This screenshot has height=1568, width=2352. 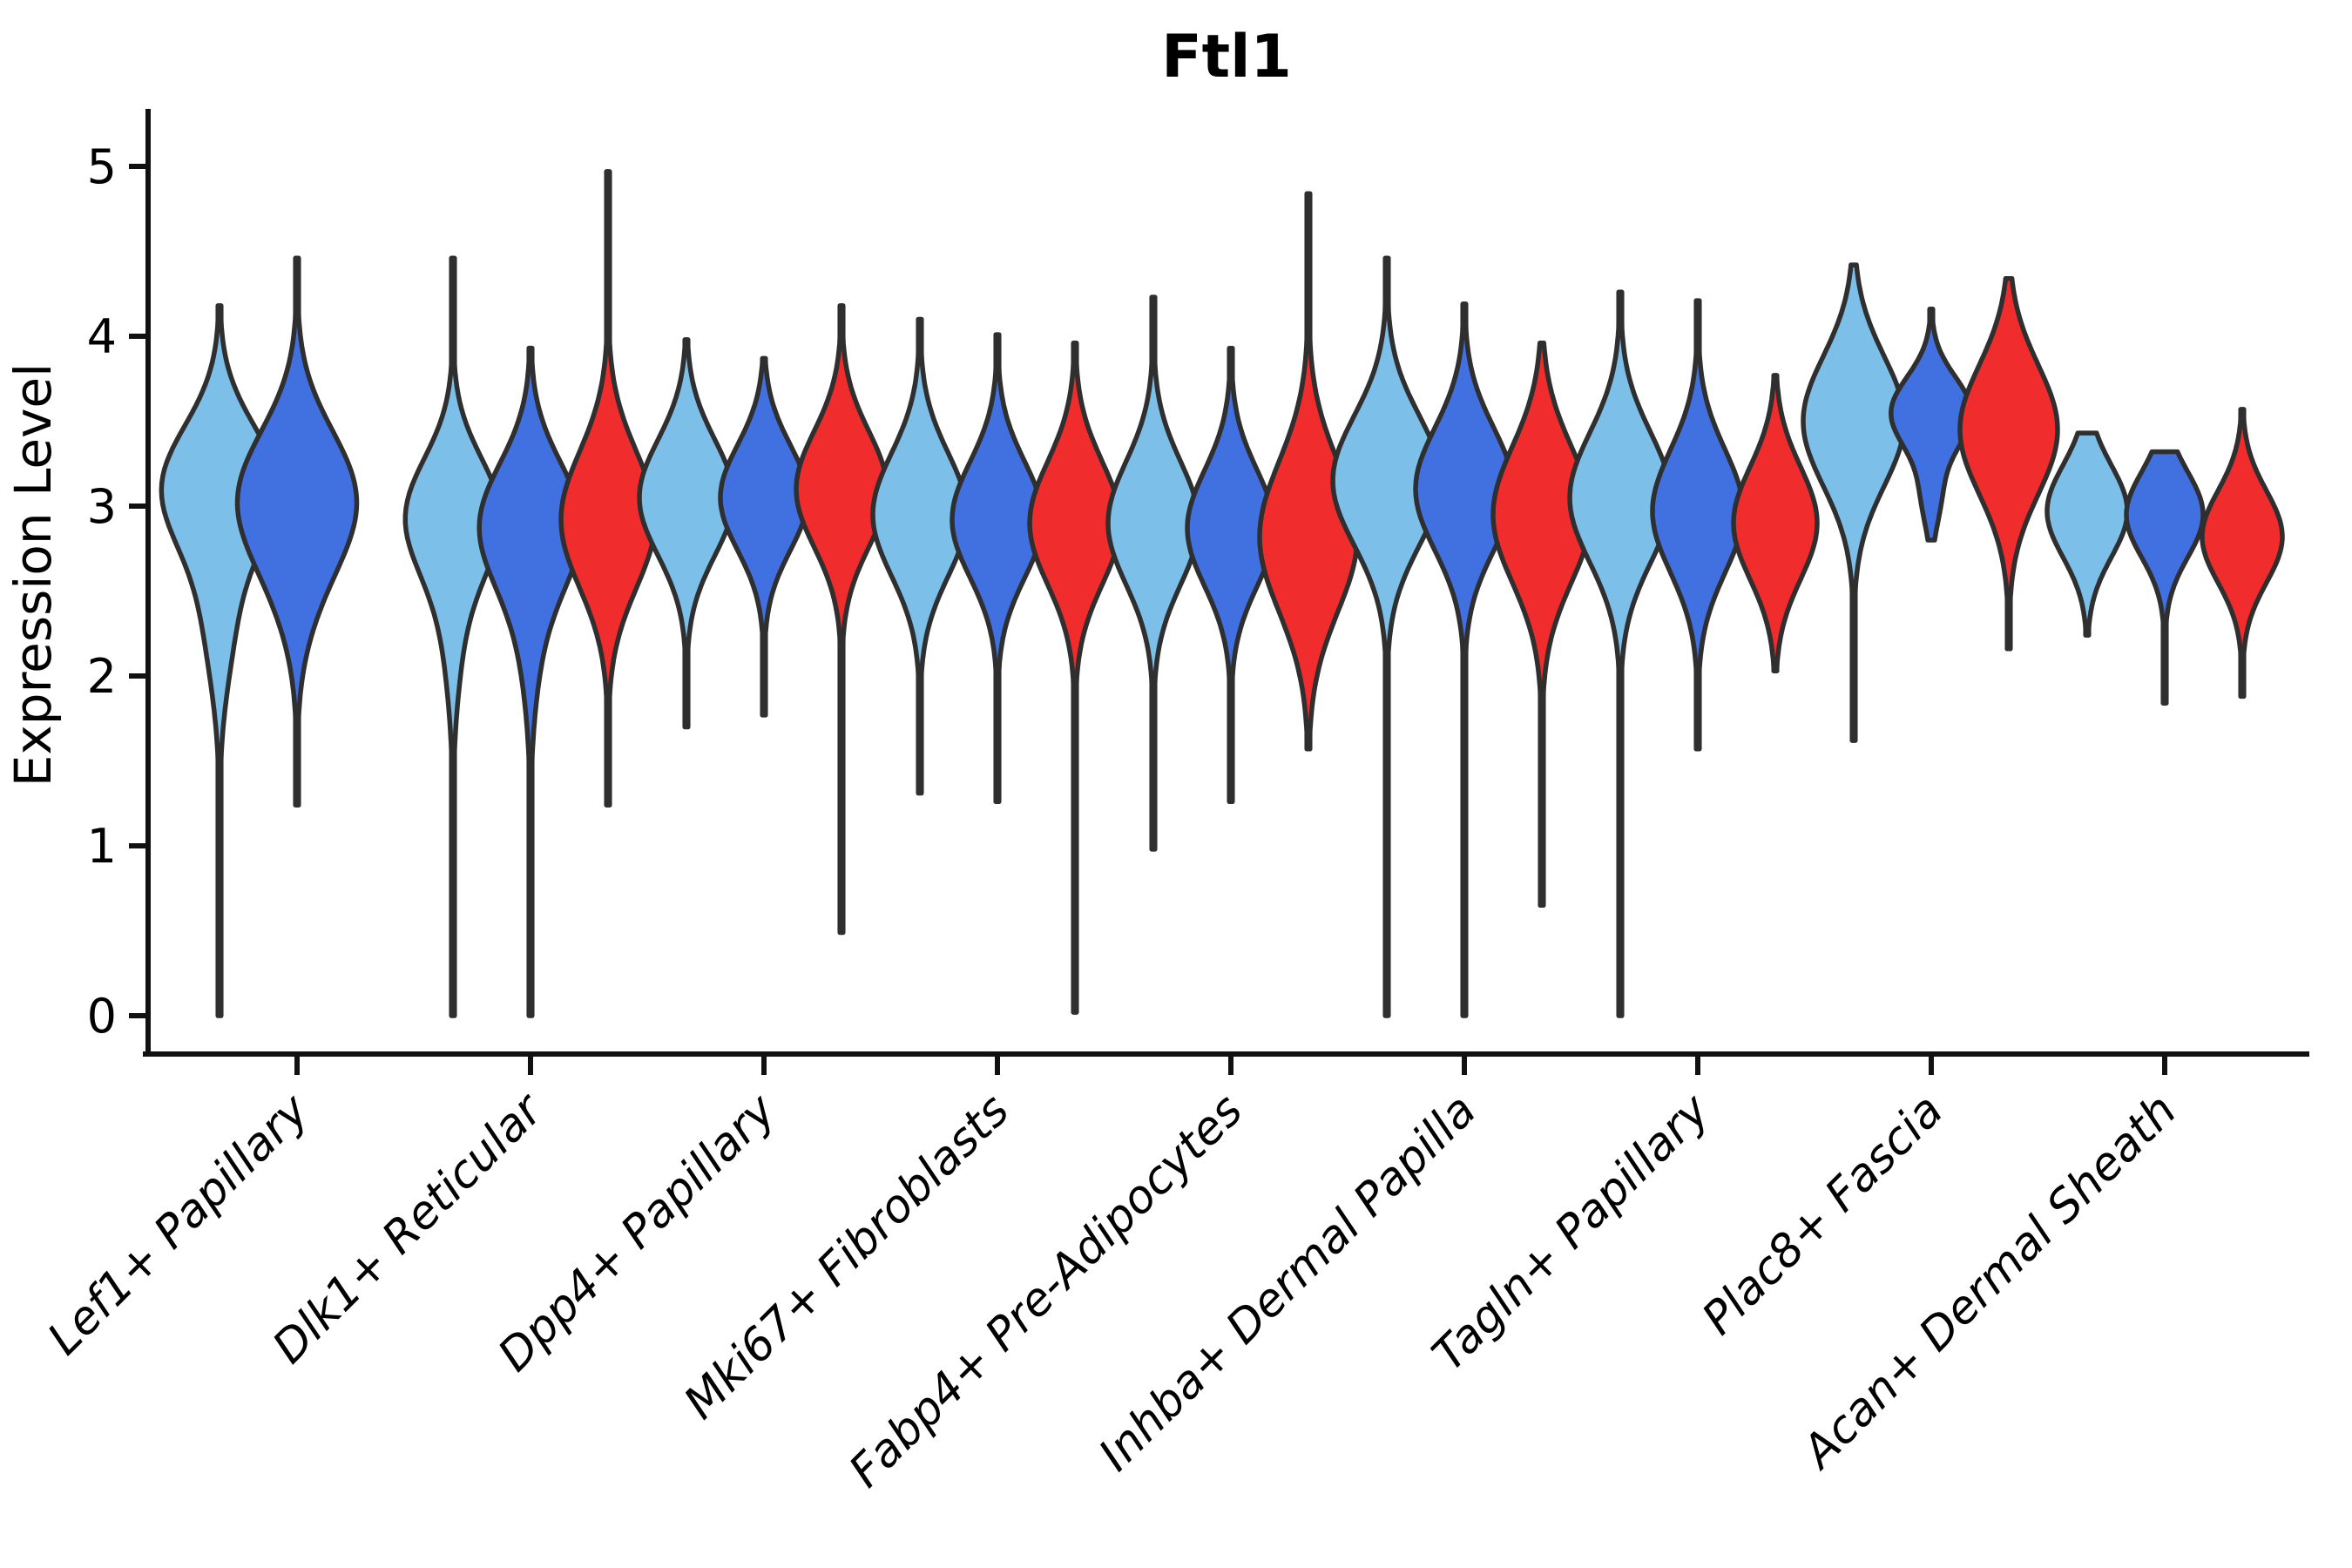 What do you see at coordinates (2165, 577) in the screenshot?
I see `violin-royalblue-acan+` at bounding box center [2165, 577].